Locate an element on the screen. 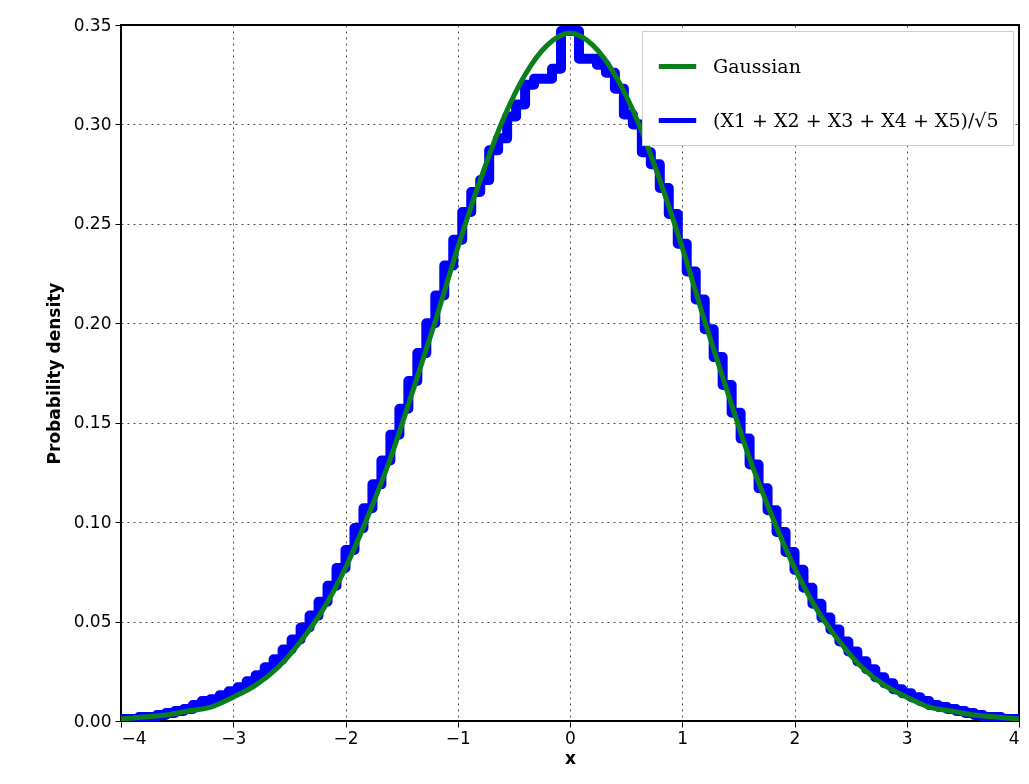 The height and width of the screenshot is (784, 1029). y-tick-label: 0.15 is located at coordinates (92, 422).